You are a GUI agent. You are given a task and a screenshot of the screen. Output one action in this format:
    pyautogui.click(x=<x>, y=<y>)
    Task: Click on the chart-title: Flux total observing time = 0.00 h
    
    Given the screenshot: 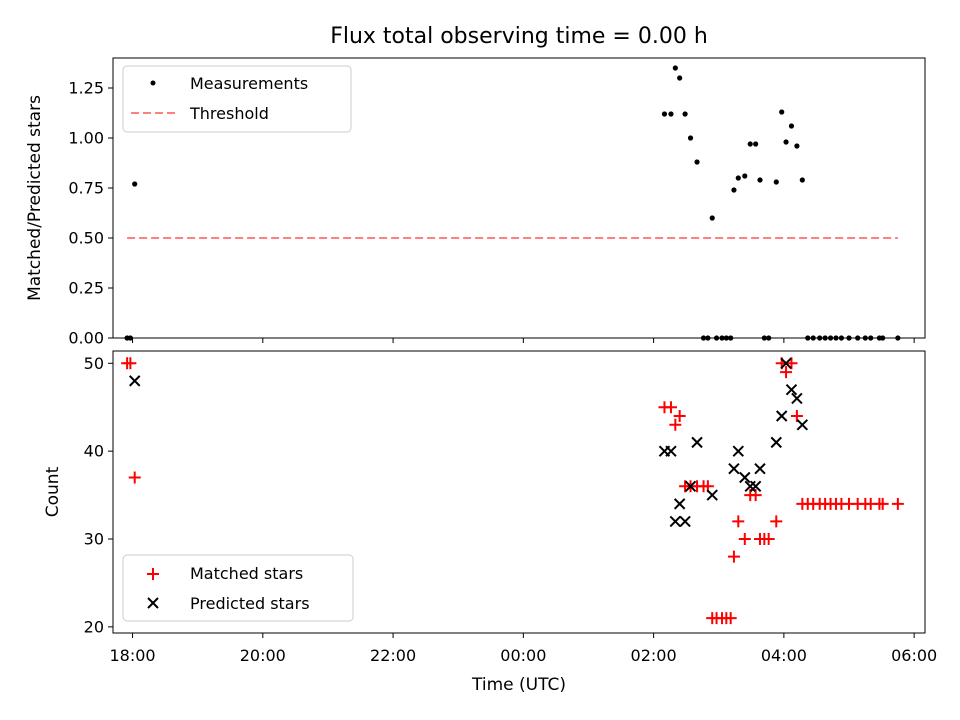 What is the action you would take?
    pyautogui.click(x=519, y=36)
    